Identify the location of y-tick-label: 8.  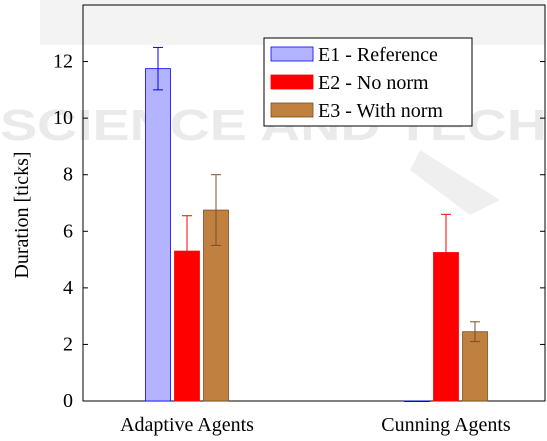
(68, 175).